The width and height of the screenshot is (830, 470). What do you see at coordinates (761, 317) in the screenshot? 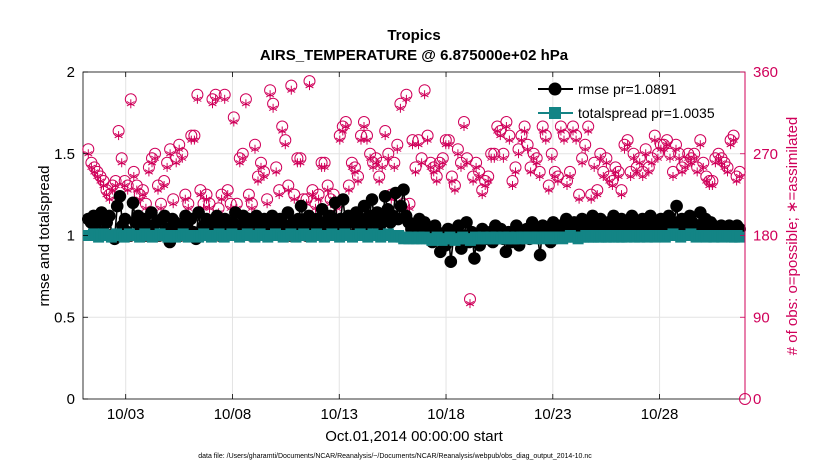
I see `y-tick-label-right: 90` at bounding box center [761, 317].